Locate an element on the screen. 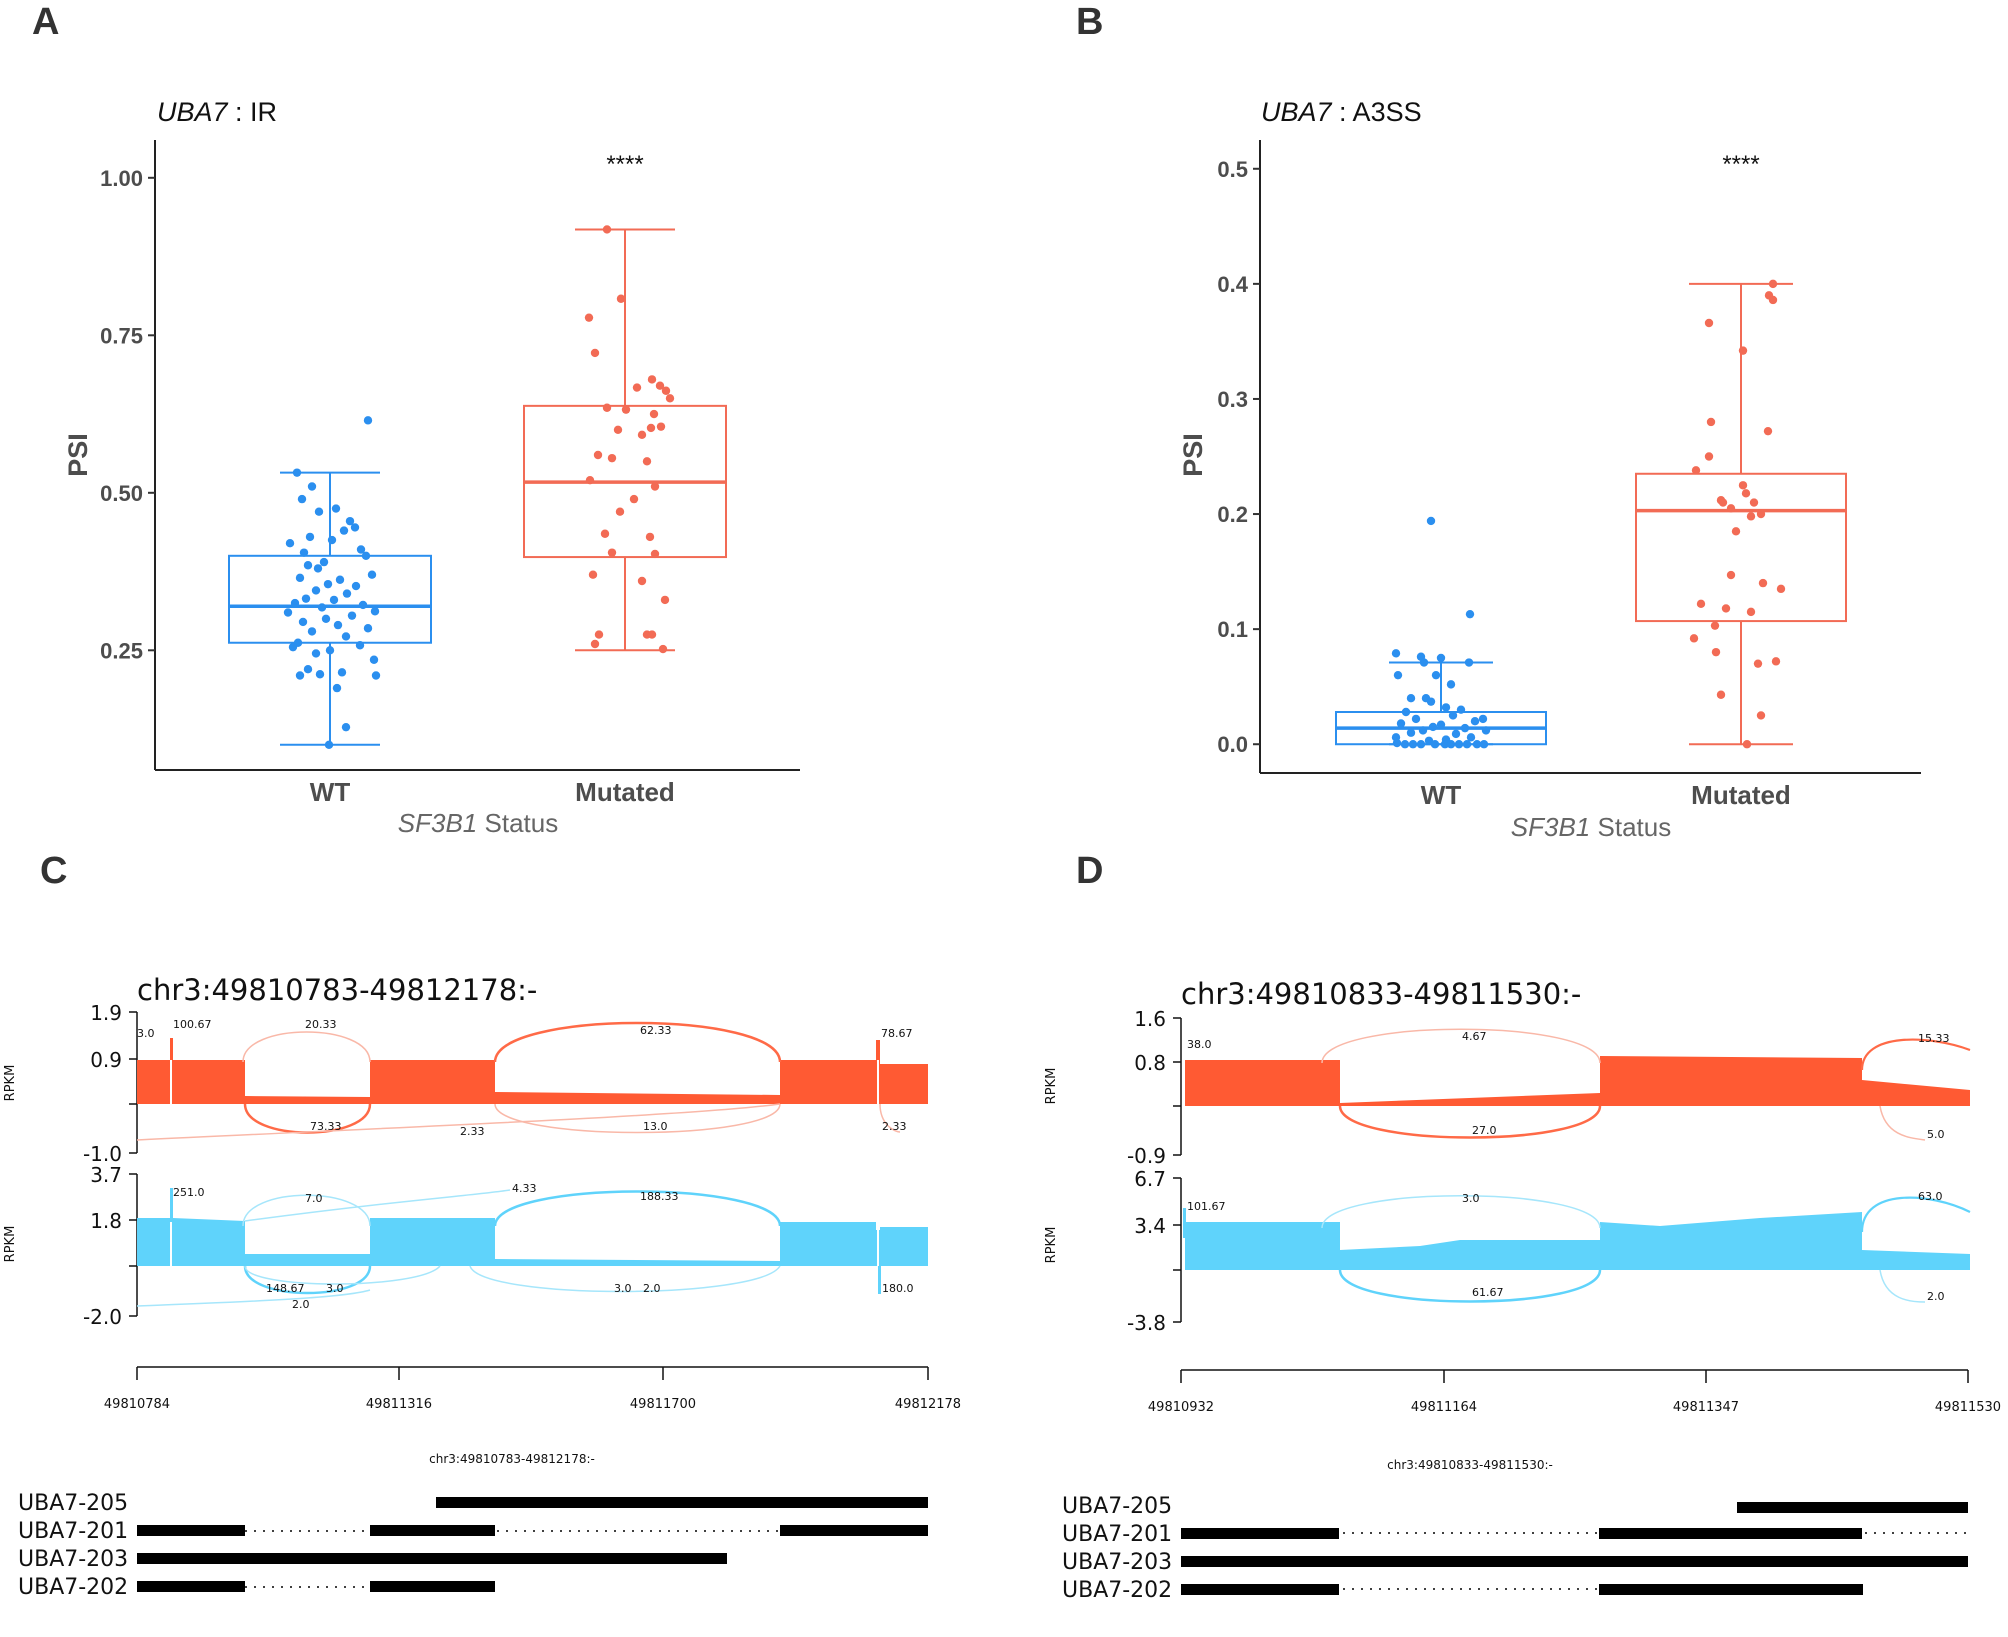  junction-label: 20.33 is located at coordinates (321, 1024).